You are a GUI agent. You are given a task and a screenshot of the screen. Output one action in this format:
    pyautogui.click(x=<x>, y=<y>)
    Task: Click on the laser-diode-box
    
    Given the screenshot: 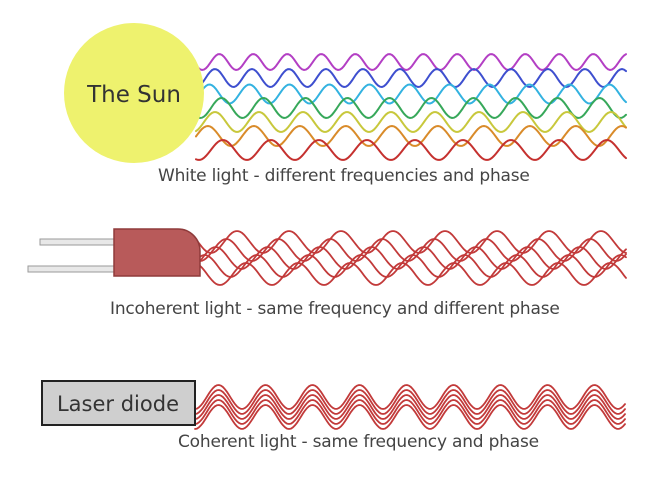 What is the action you would take?
    pyautogui.click(x=118, y=403)
    